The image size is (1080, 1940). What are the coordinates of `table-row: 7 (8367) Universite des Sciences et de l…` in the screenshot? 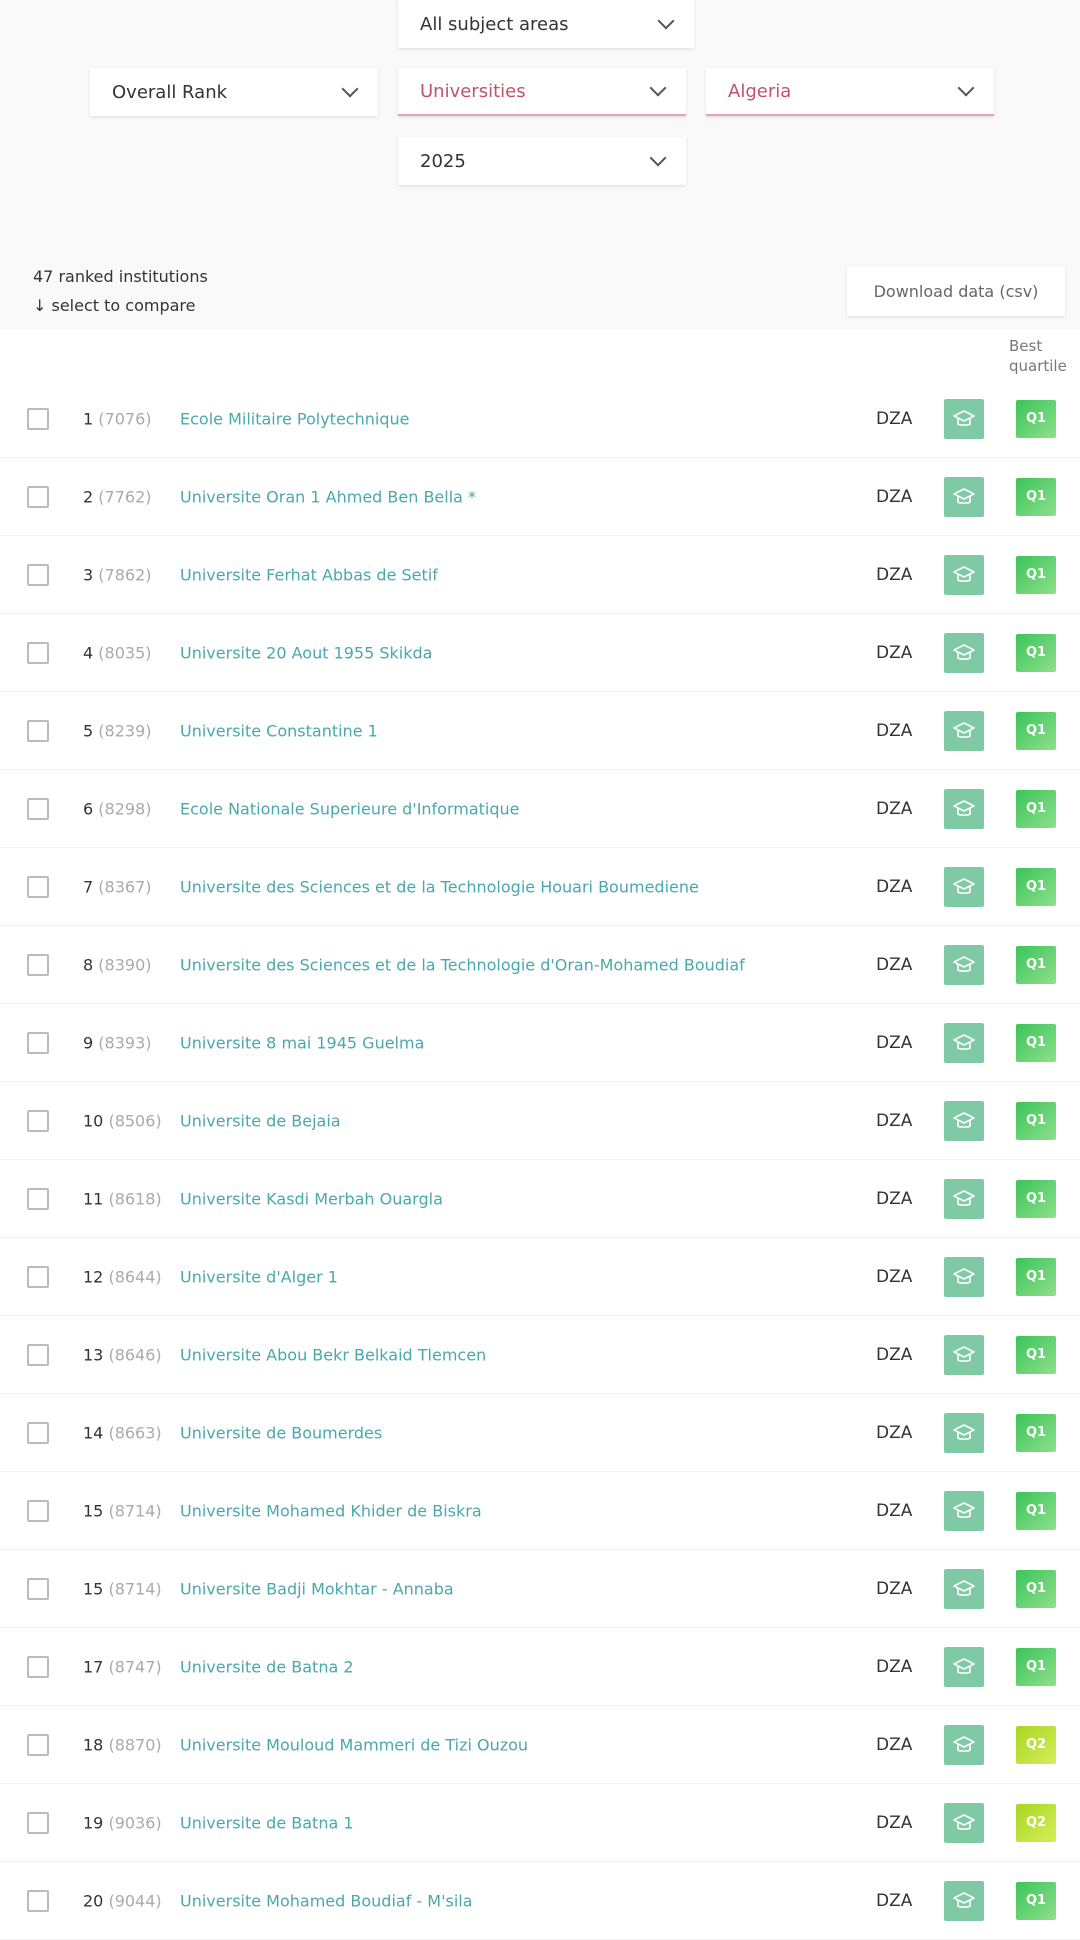 It's located at (540, 887).